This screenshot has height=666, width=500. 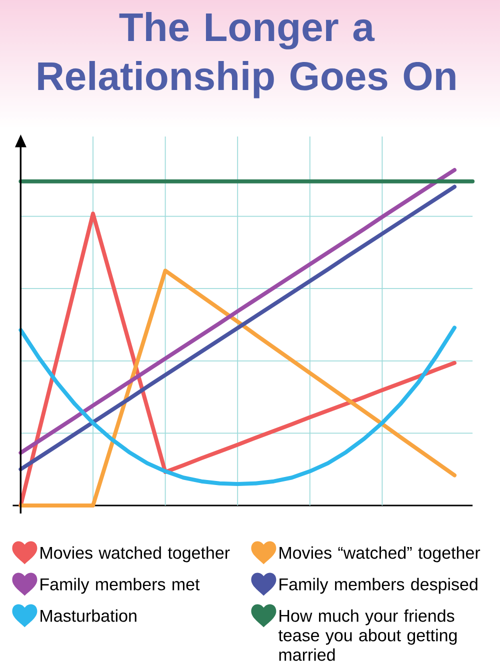 I want to click on chart-title: The Longer a Relationship Goes On, so click(x=247, y=55).